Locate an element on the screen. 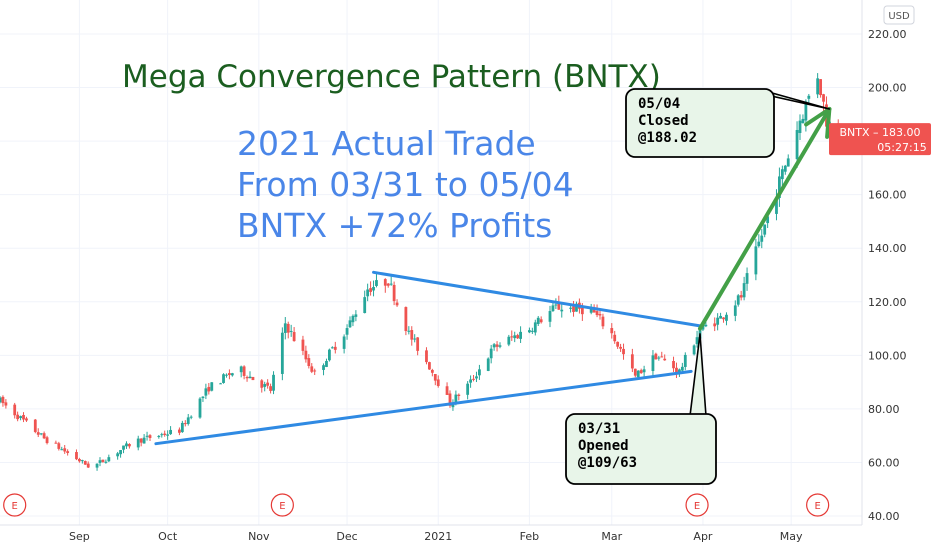 This screenshot has width=932, height=550. current-price-label: BNTX – 183.00 is located at coordinates (879, 132).